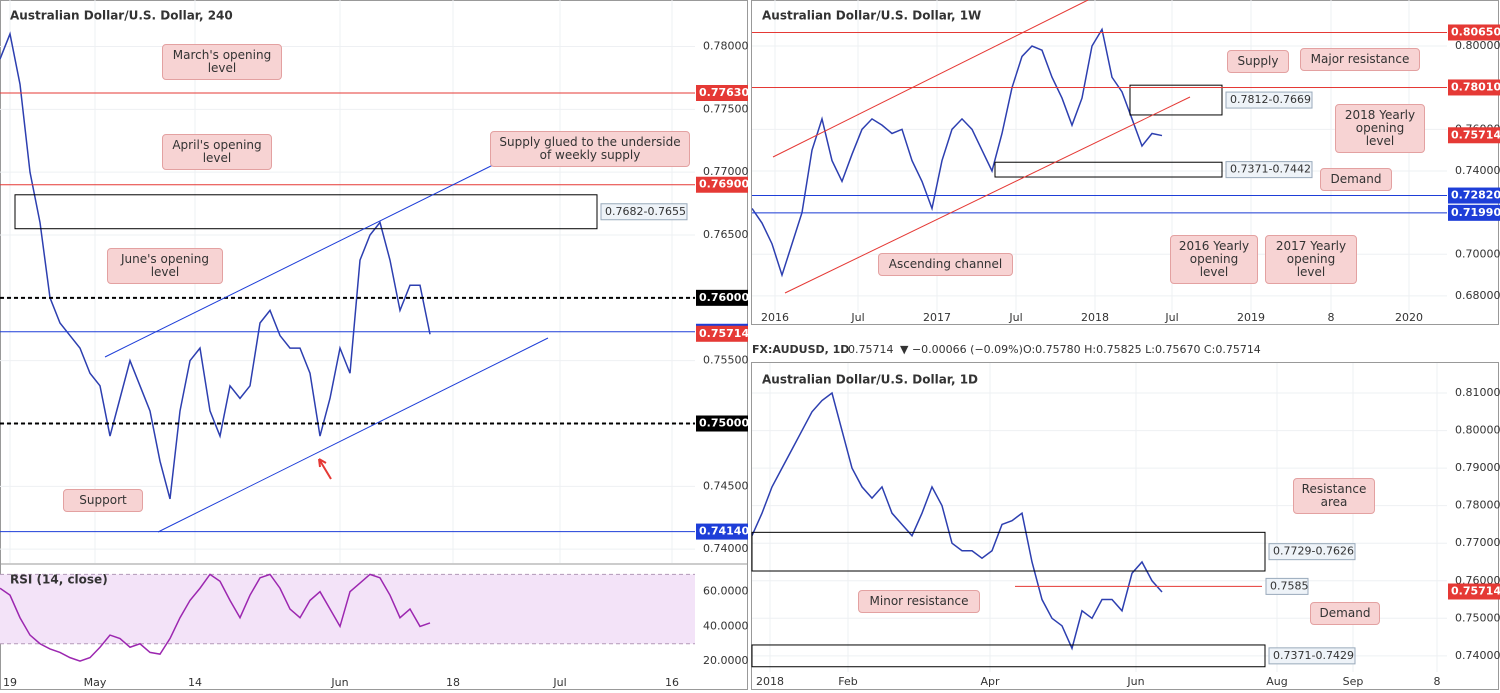 The image size is (1500, 693). I want to click on y-tick-label: 60.0000, so click(726, 591).